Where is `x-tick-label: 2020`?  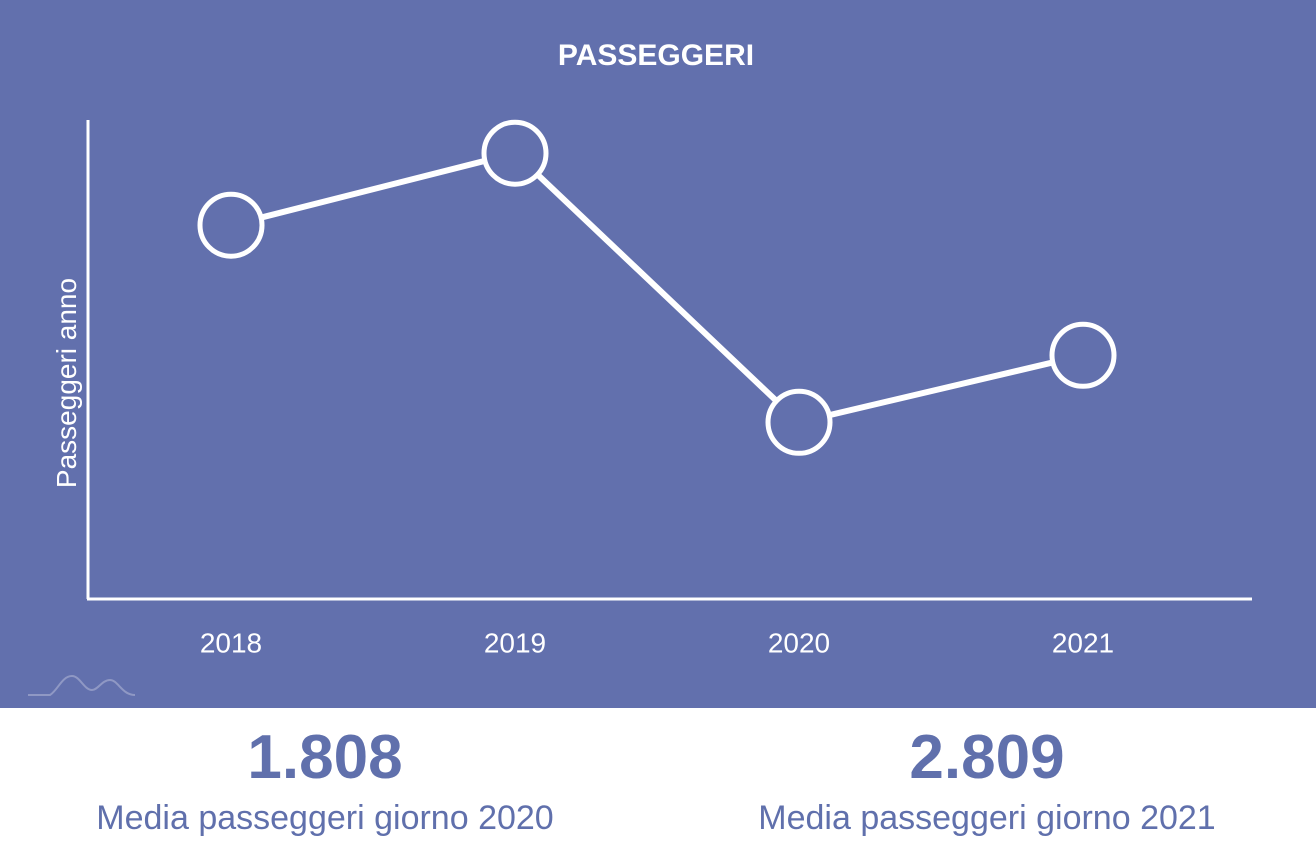
x-tick-label: 2020 is located at coordinates (799, 642).